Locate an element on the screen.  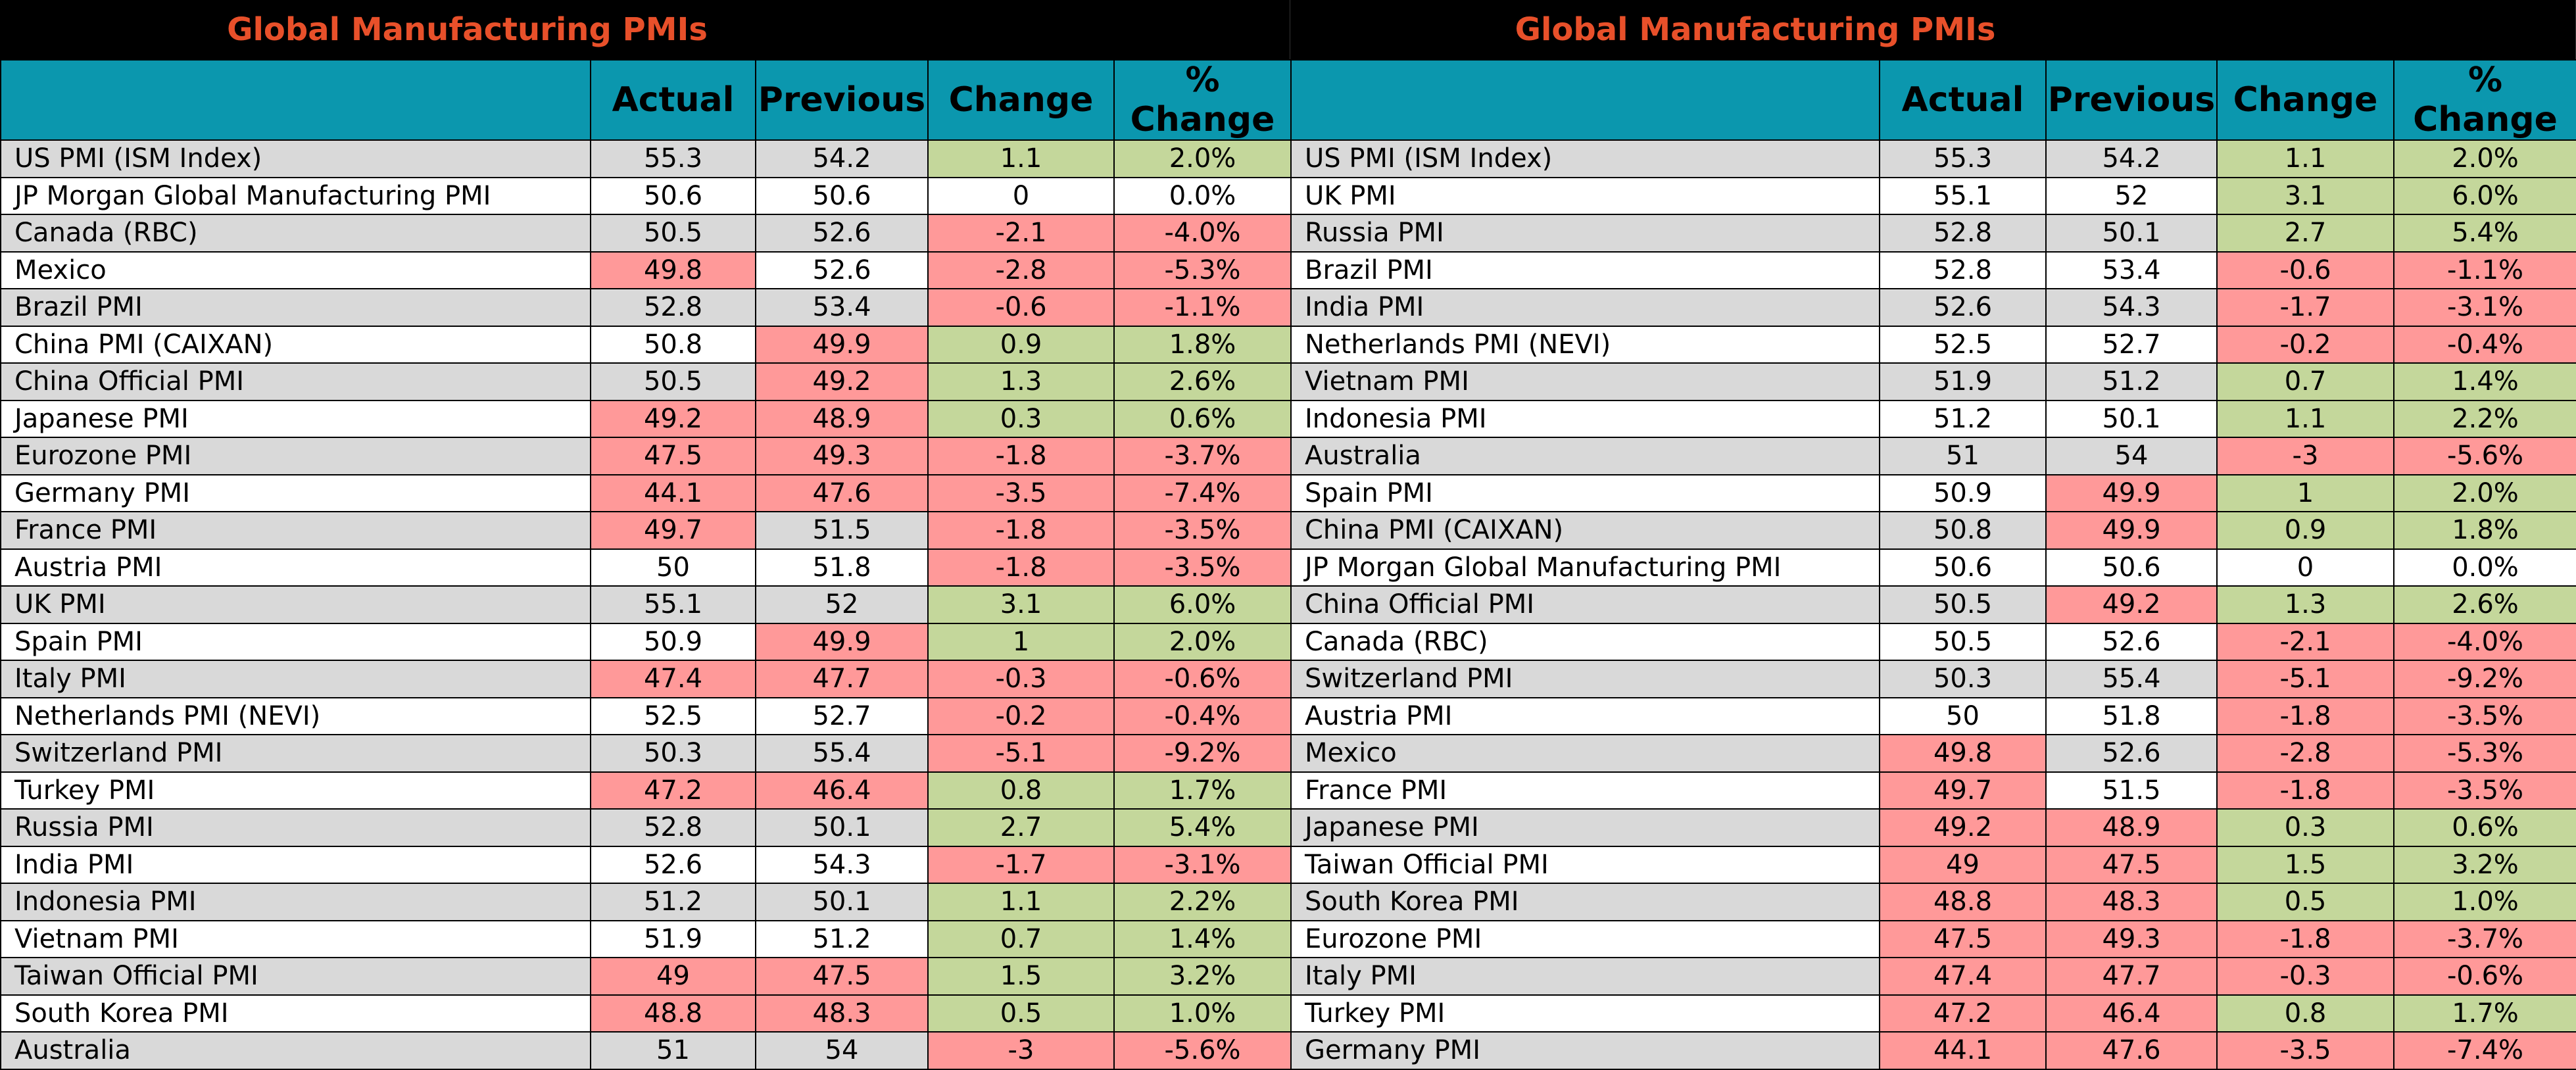
left-header-actual: Actual is located at coordinates (673, 100).